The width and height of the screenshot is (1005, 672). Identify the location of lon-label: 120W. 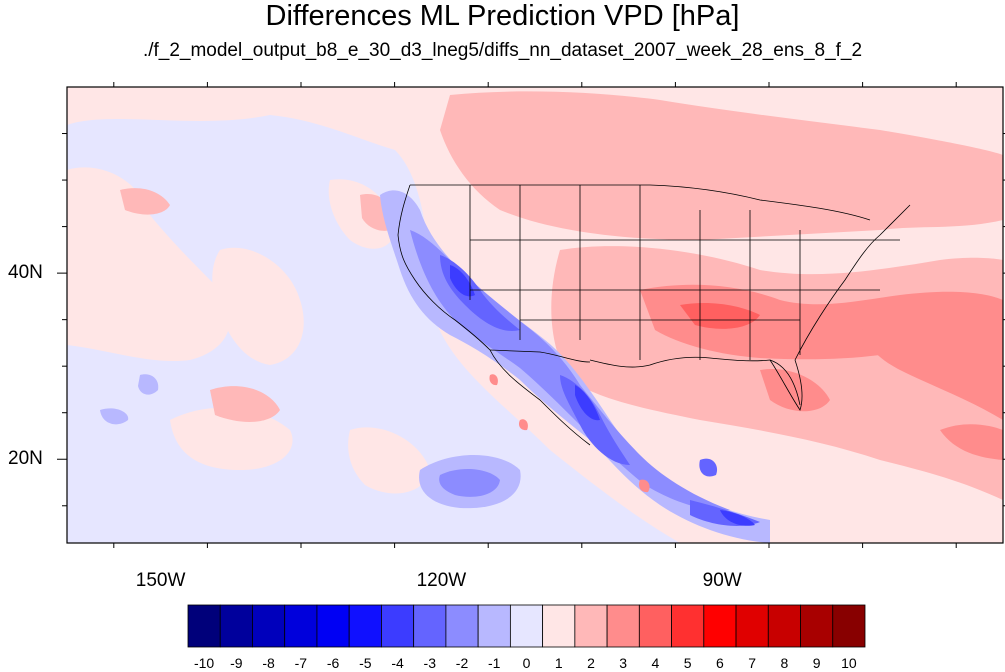
(441, 580).